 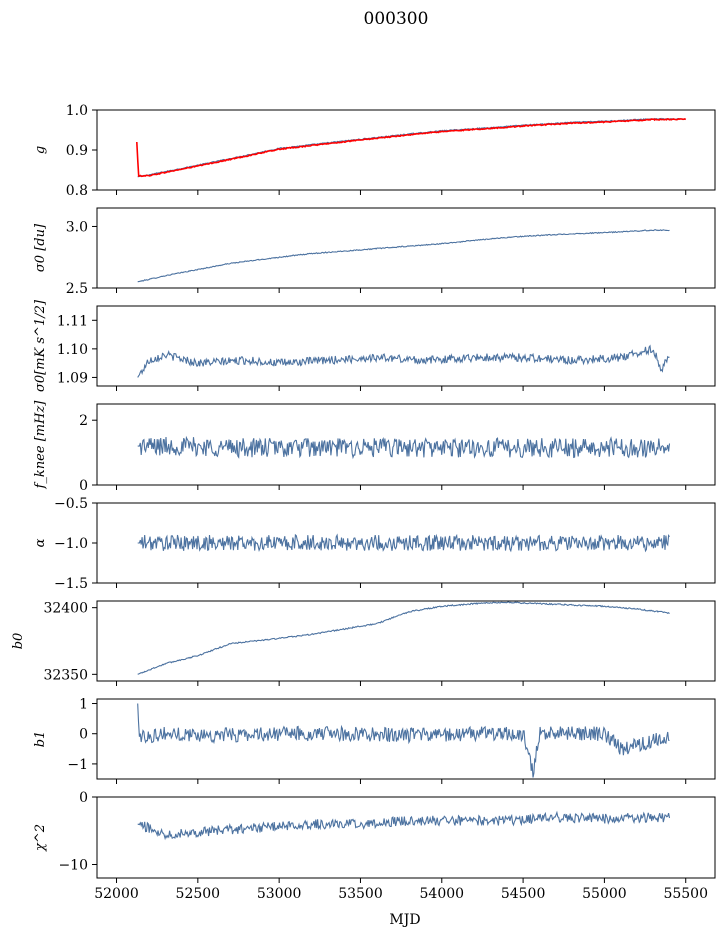 I want to click on x-tick-label: 55500, so click(x=685, y=894).